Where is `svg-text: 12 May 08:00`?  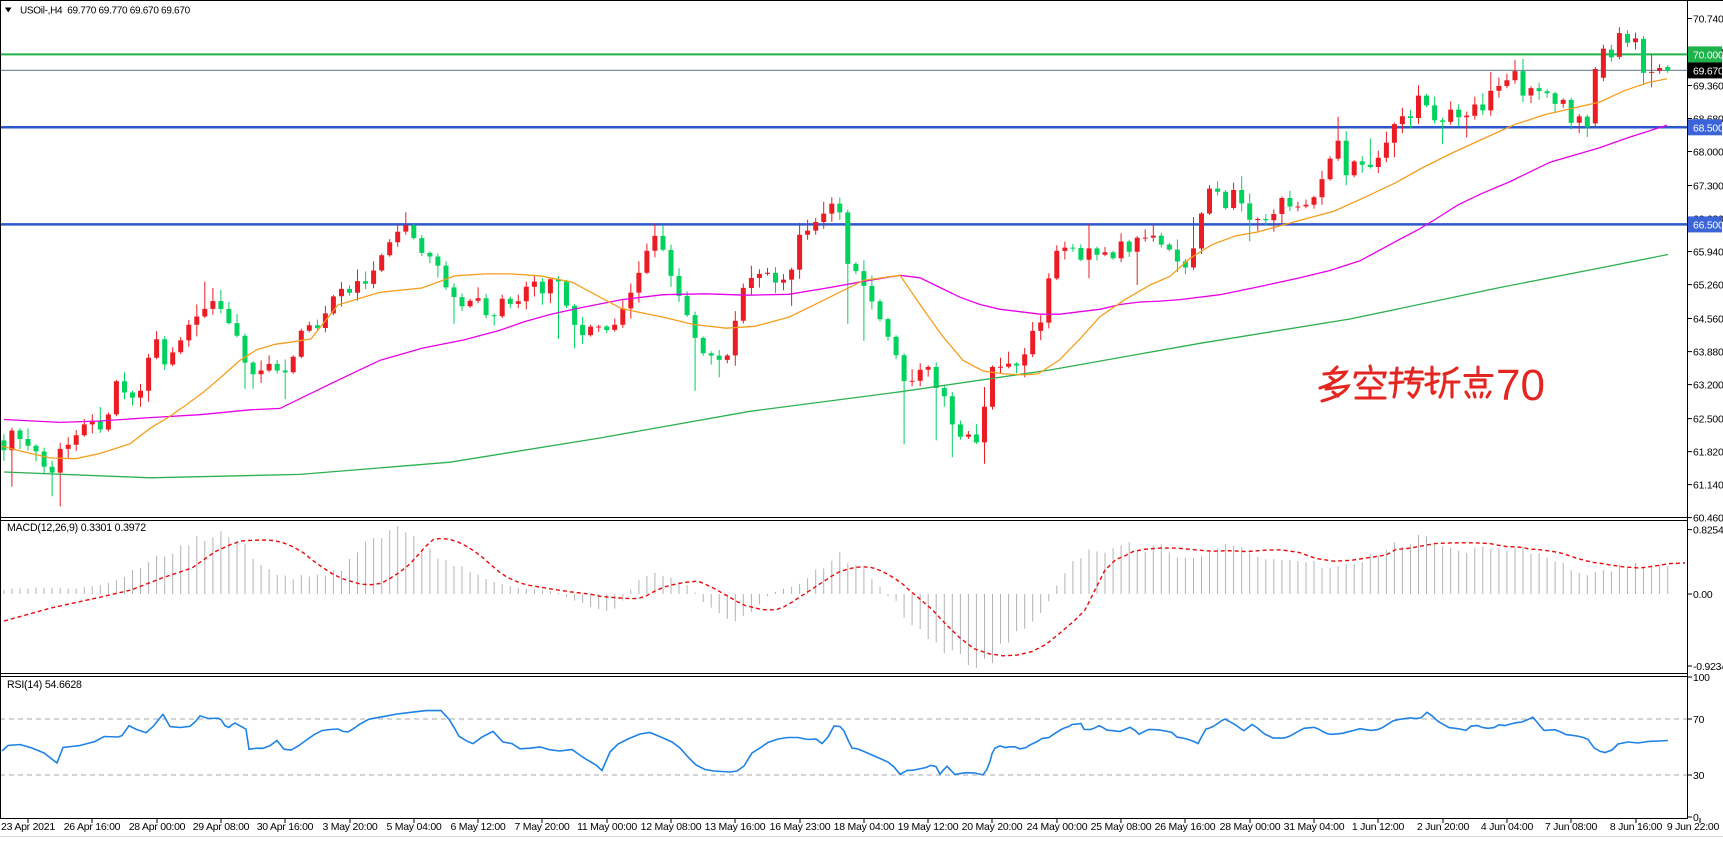 svg-text: 12 May 08:00 is located at coordinates (671, 827).